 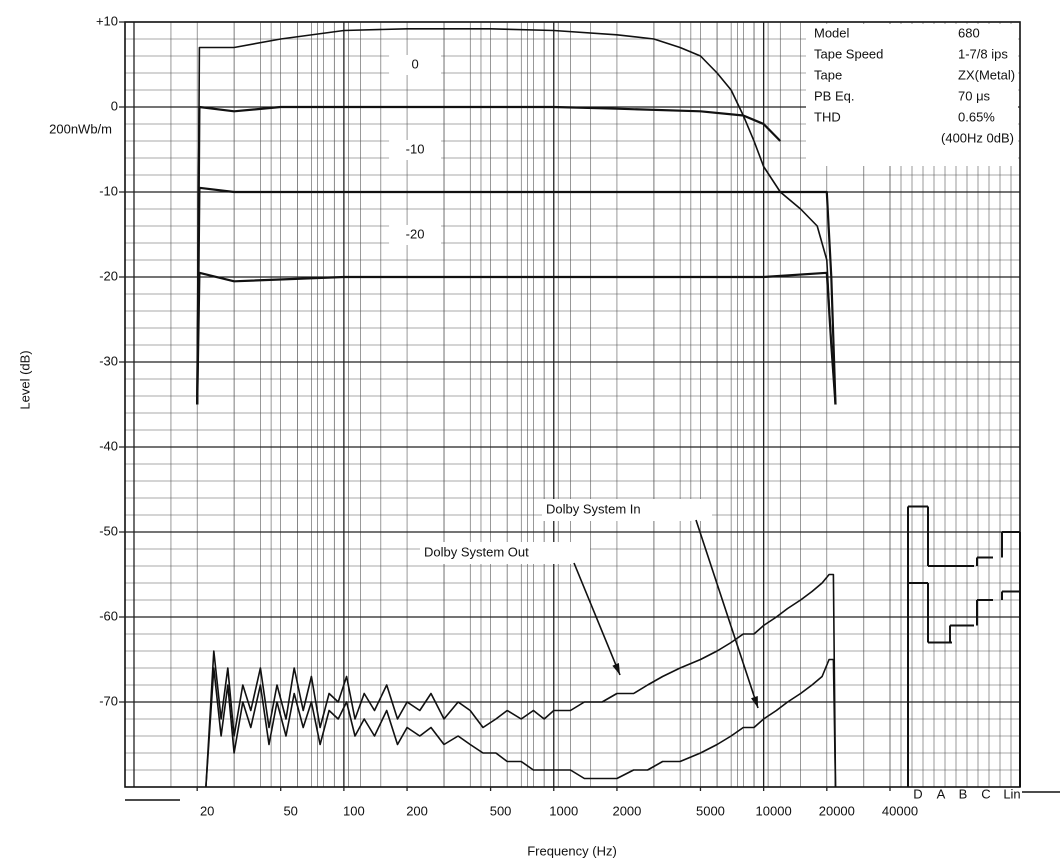 I want to click on y-tick-label: -60, so click(x=108, y=615).